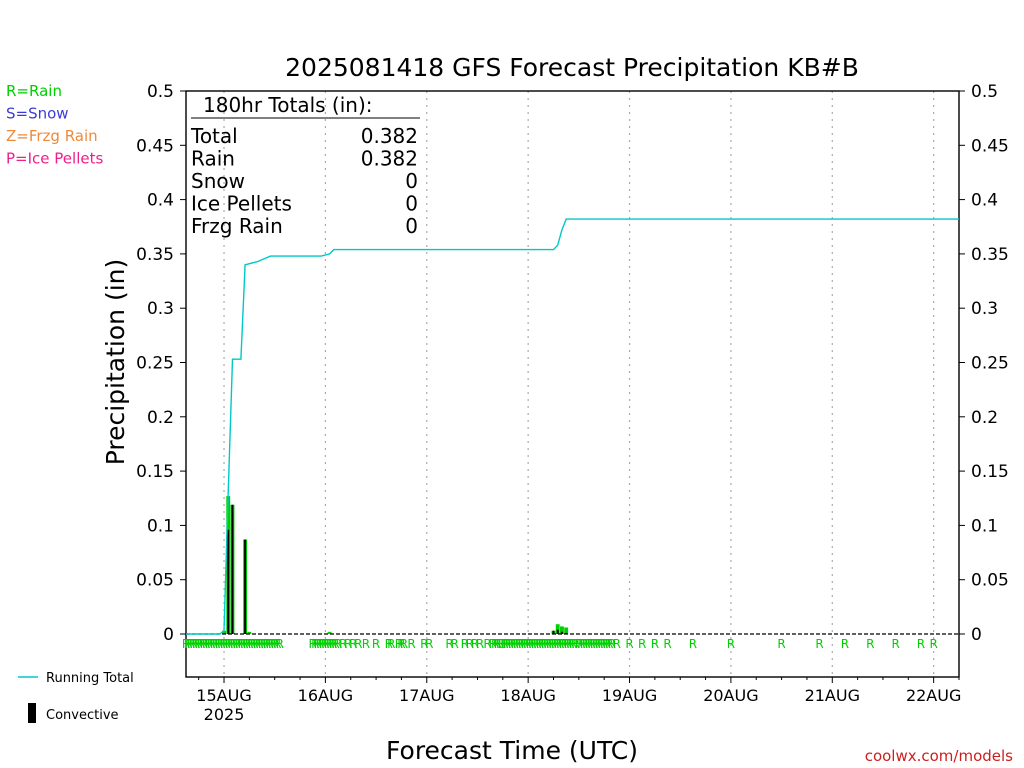 This screenshot has width=1024, height=768. I want to click on y-tick-label: 0.05, so click(990, 581).